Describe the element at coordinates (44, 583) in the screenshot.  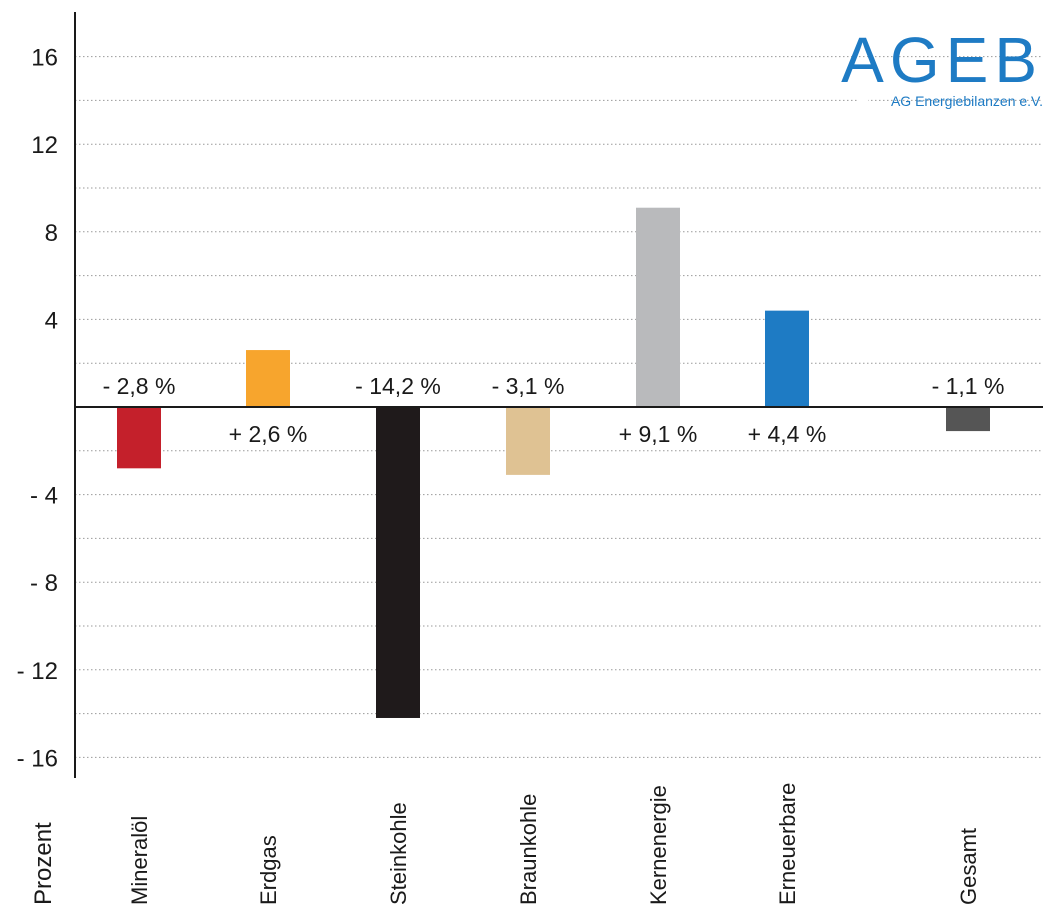
I see `y-tick-label: - 8` at that location.